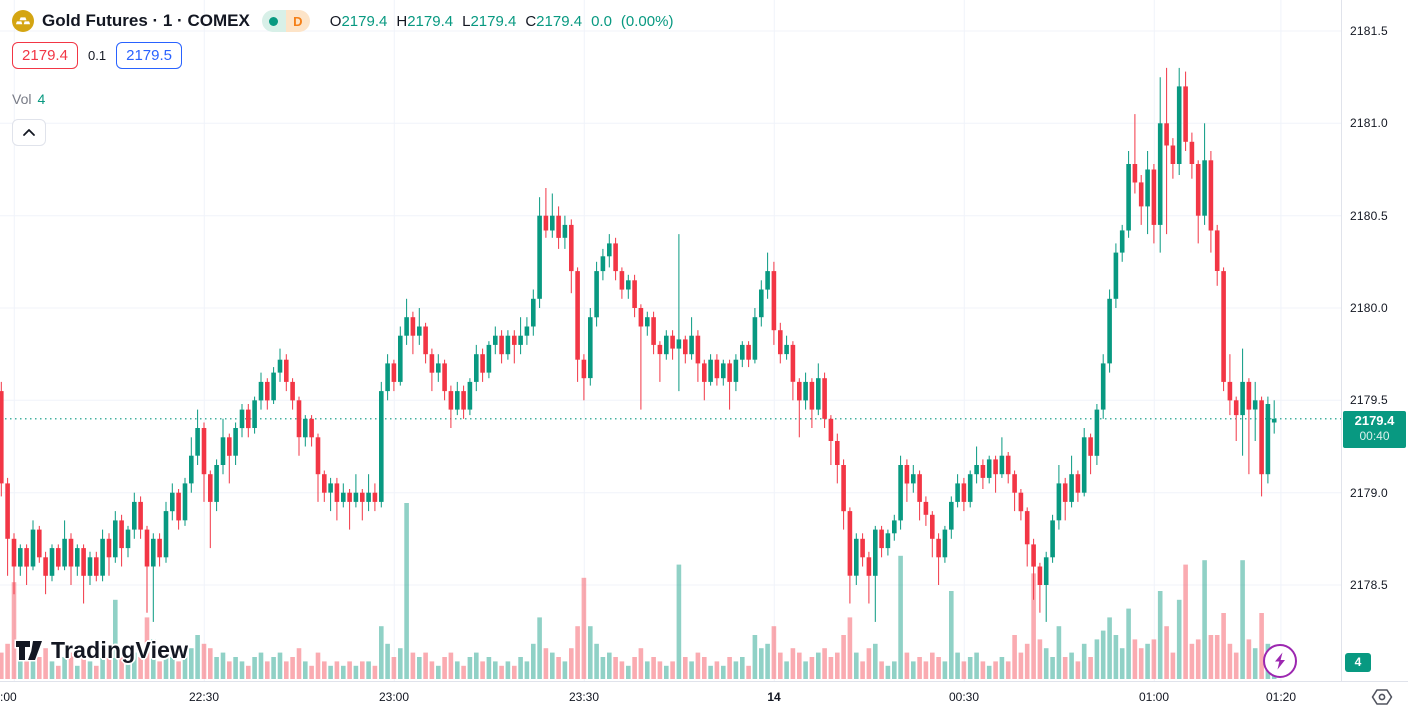 The width and height of the screenshot is (1408, 711). Describe the element at coordinates (1369, 123) in the screenshot. I see `price-tick-label: 2181.0` at that location.